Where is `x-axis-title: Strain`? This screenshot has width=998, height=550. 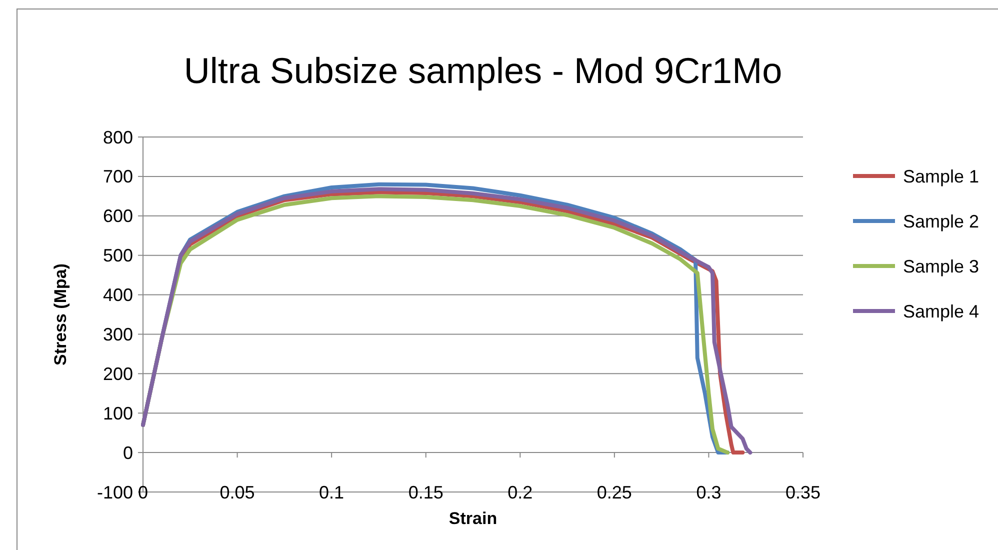
x-axis-title: Strain is located at coordinates (473, 518).